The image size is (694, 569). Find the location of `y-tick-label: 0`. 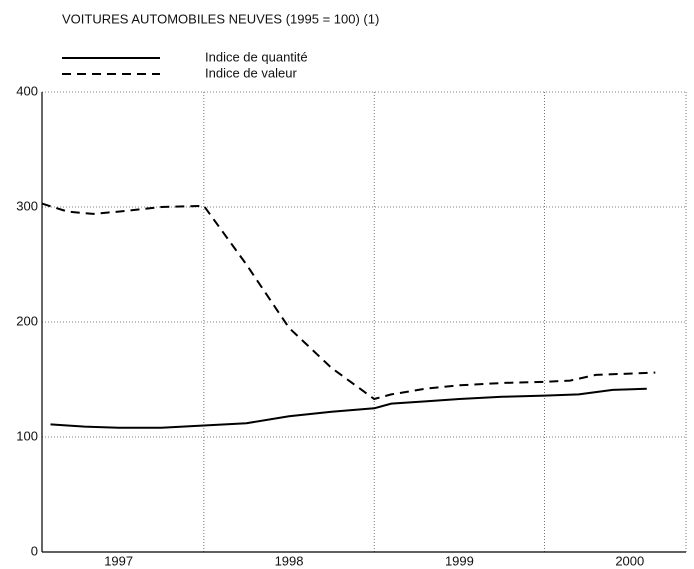

y-tick-label: 0 is located at coordinates (34, 550).